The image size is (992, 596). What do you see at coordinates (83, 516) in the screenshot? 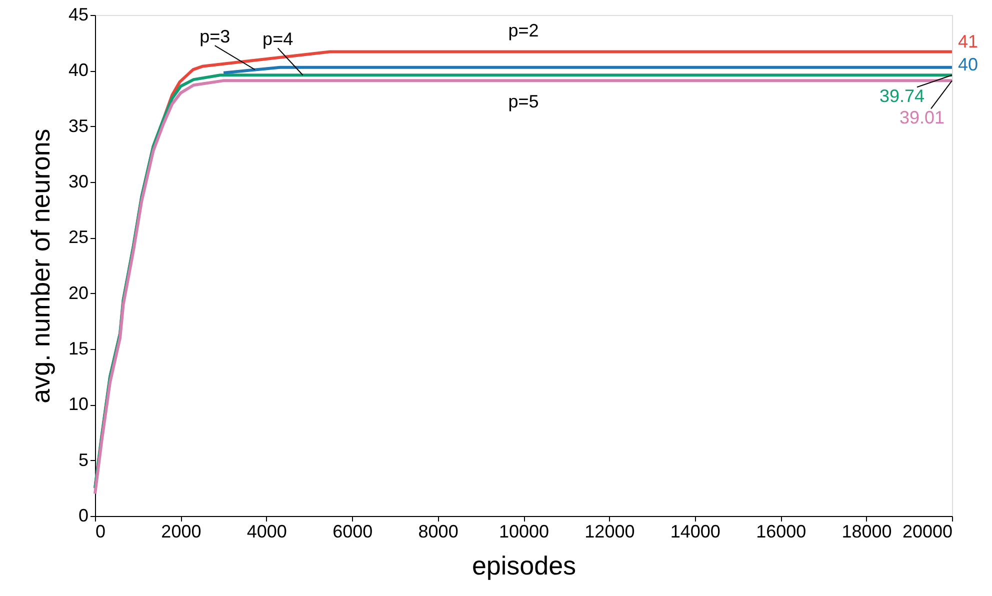
I see `y-tick-label: 0` at bounding box center [83, 516].